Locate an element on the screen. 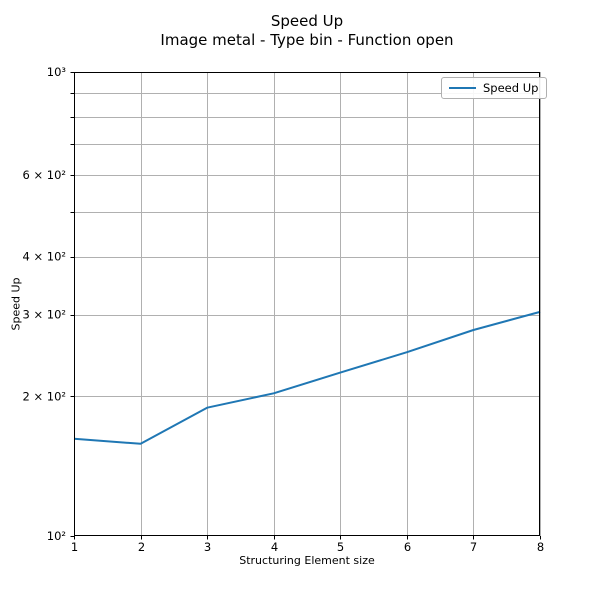 The width and height of the screenshot is (600, 600). chart-title: Speed Up is located at coordinates (307, 21).